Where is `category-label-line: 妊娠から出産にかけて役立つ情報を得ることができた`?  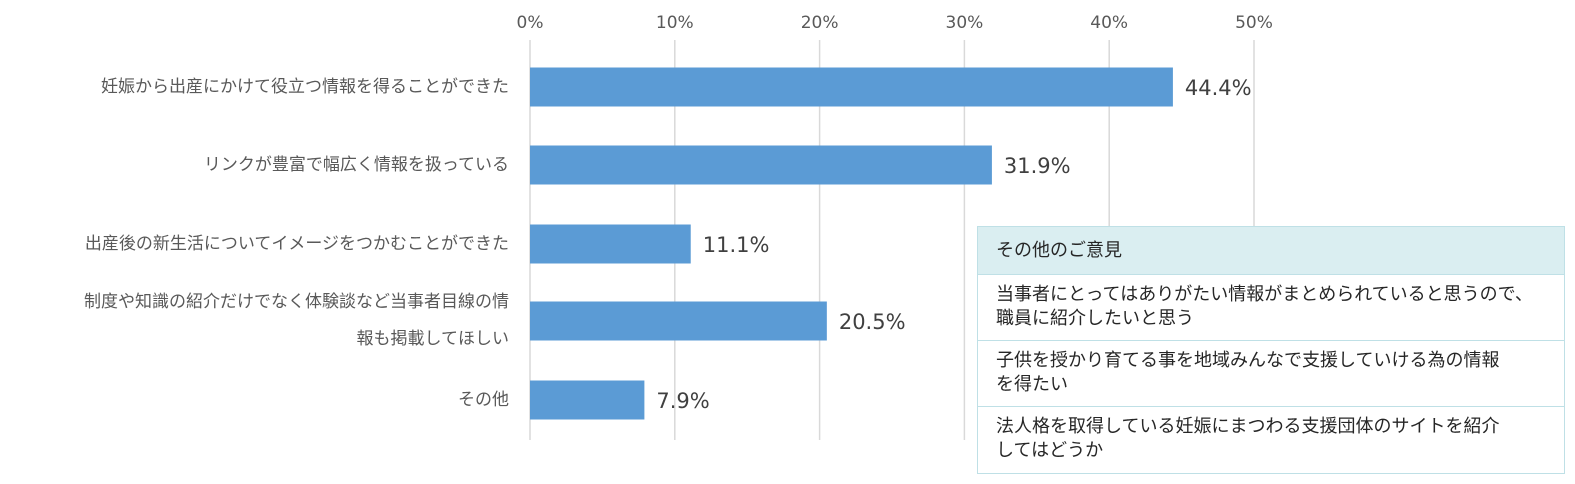 category-label-line: 妊娠から出産にかけて役立つ情報を得ることができた is located at coordinates (305, 86).